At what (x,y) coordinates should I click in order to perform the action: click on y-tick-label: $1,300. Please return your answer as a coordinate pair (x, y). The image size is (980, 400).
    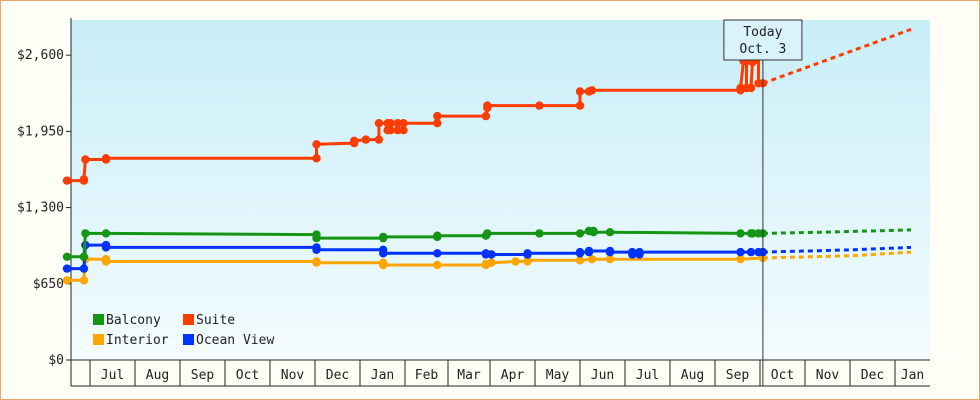
    Looking at the image, I should click on (40, 208).